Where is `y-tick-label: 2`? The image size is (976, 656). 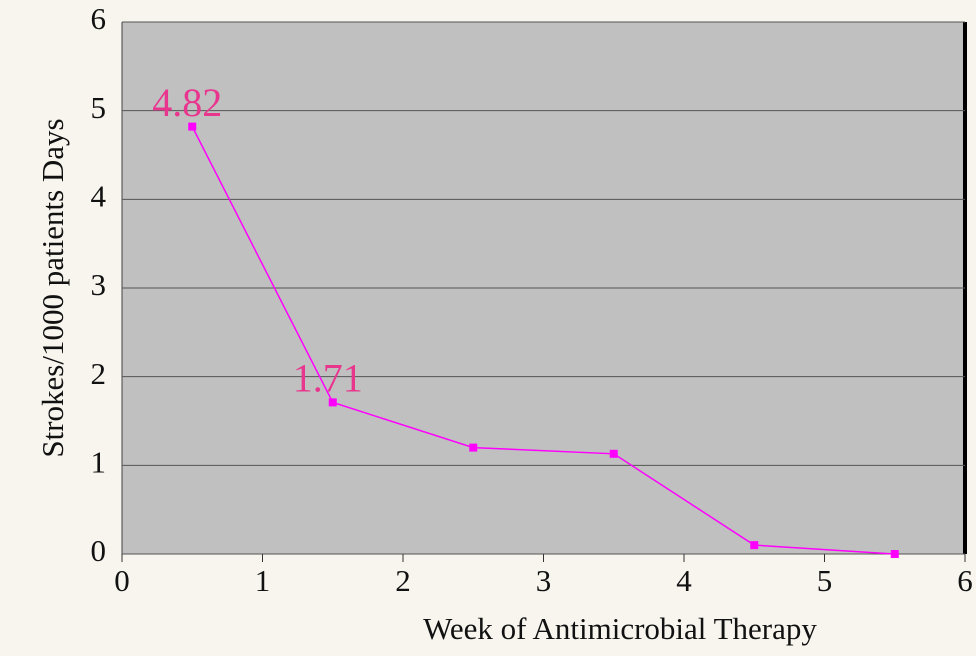 y-tick-label: 2 is located at coordinates (99, 373).